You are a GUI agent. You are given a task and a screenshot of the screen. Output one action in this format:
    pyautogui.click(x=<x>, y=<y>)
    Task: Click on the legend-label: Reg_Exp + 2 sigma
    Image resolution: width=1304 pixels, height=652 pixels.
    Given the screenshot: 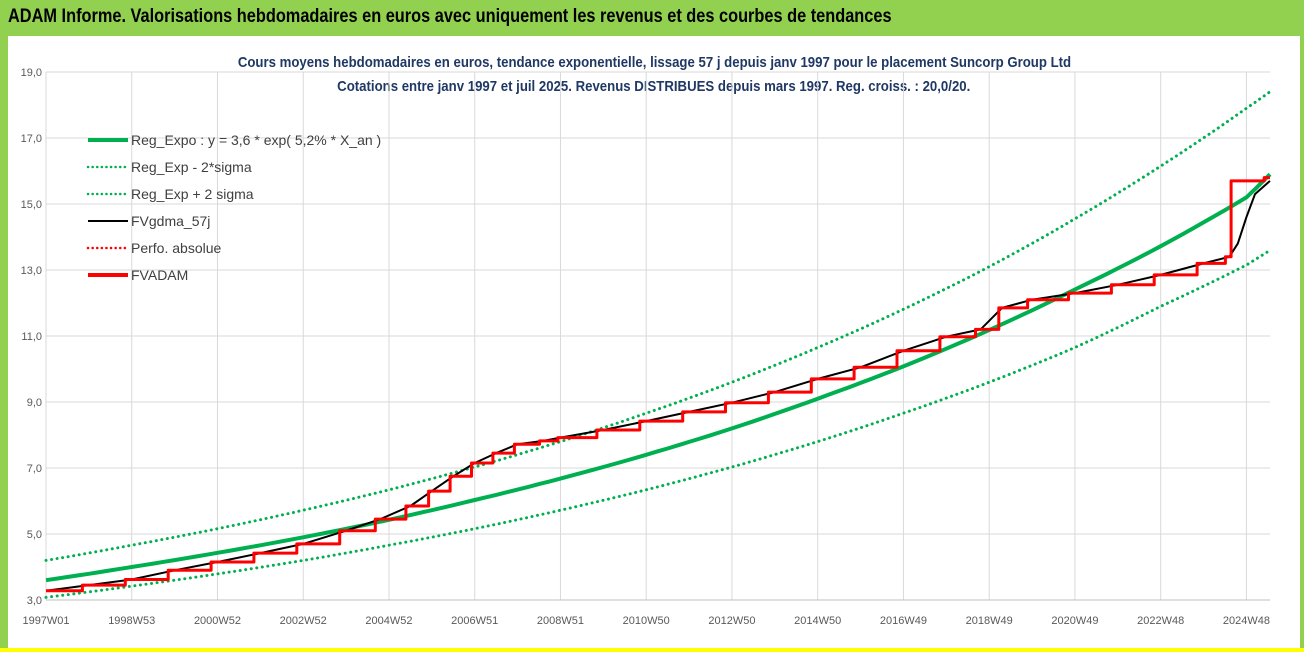 What is the action you would take?
    pyautogui.click(x=192, y=194)
    